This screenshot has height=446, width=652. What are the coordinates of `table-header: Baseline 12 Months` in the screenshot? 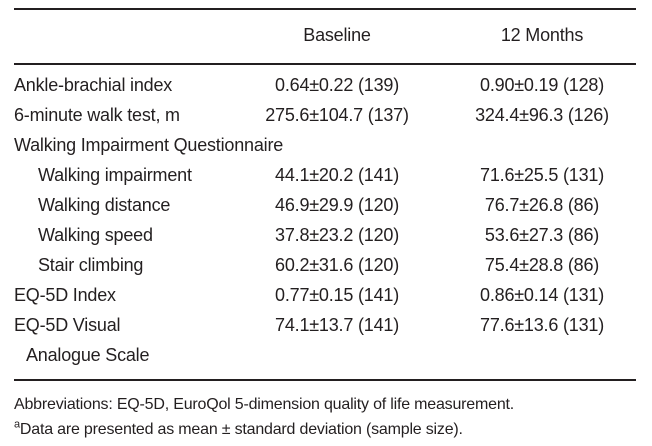 It's located at (325, 37).